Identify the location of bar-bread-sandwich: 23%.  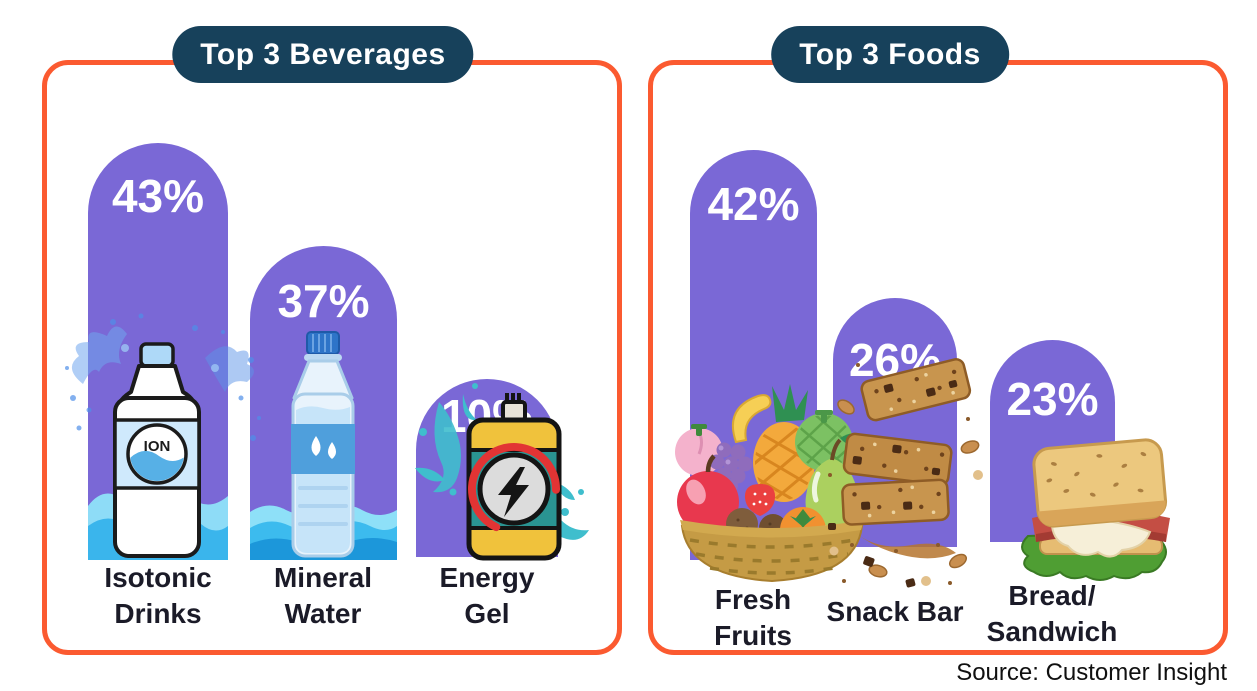
(1052, 441).